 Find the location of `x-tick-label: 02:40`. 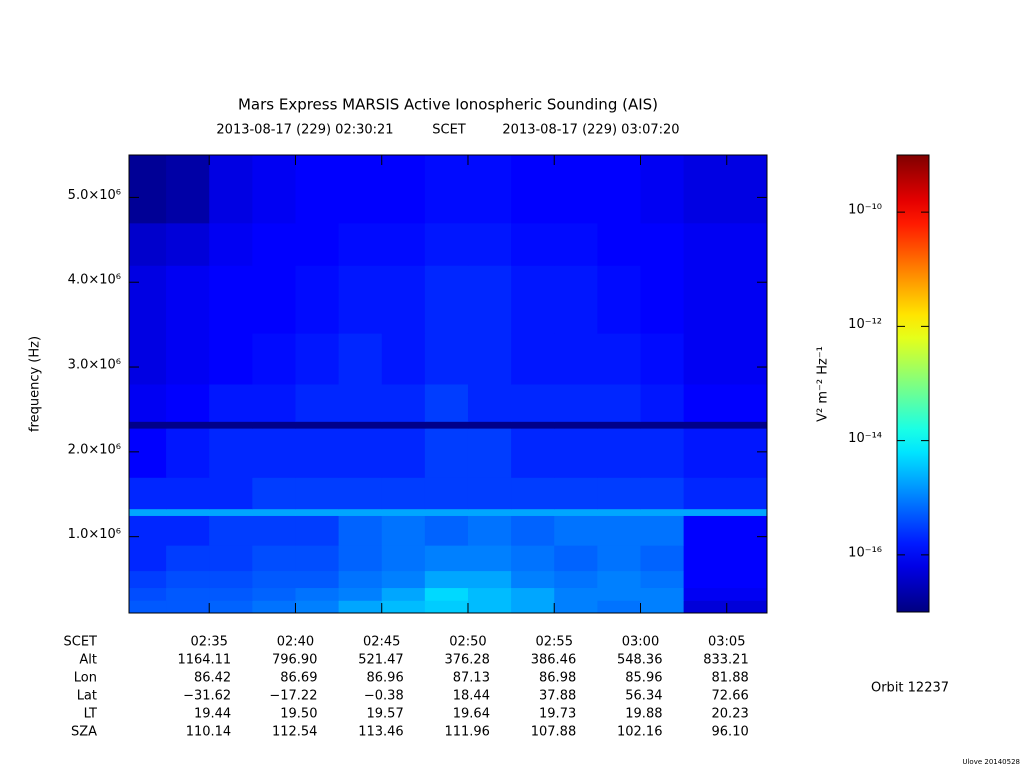

x-tick-label: 02:40 is located at coordinates (295, 642).